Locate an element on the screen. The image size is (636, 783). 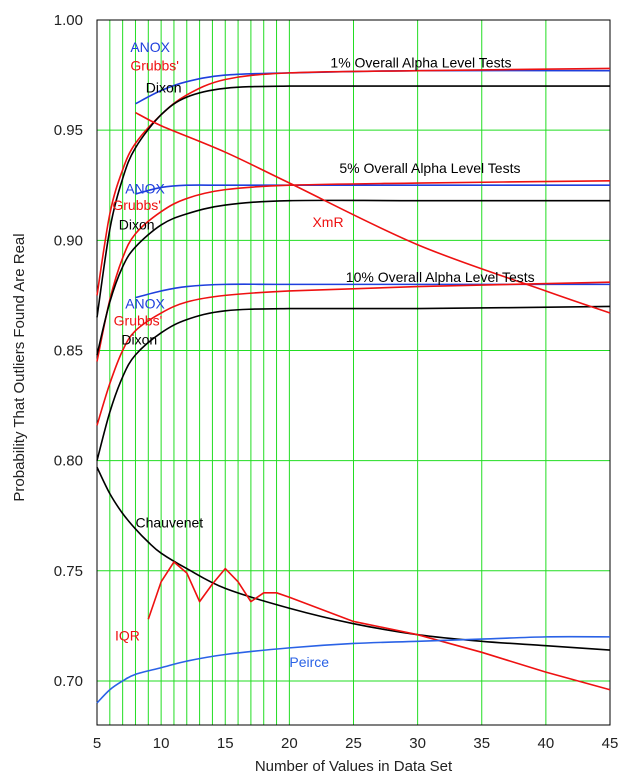
series-annotation: 1% Overall Alpha Level Tests is located at coordinates (420, 63).